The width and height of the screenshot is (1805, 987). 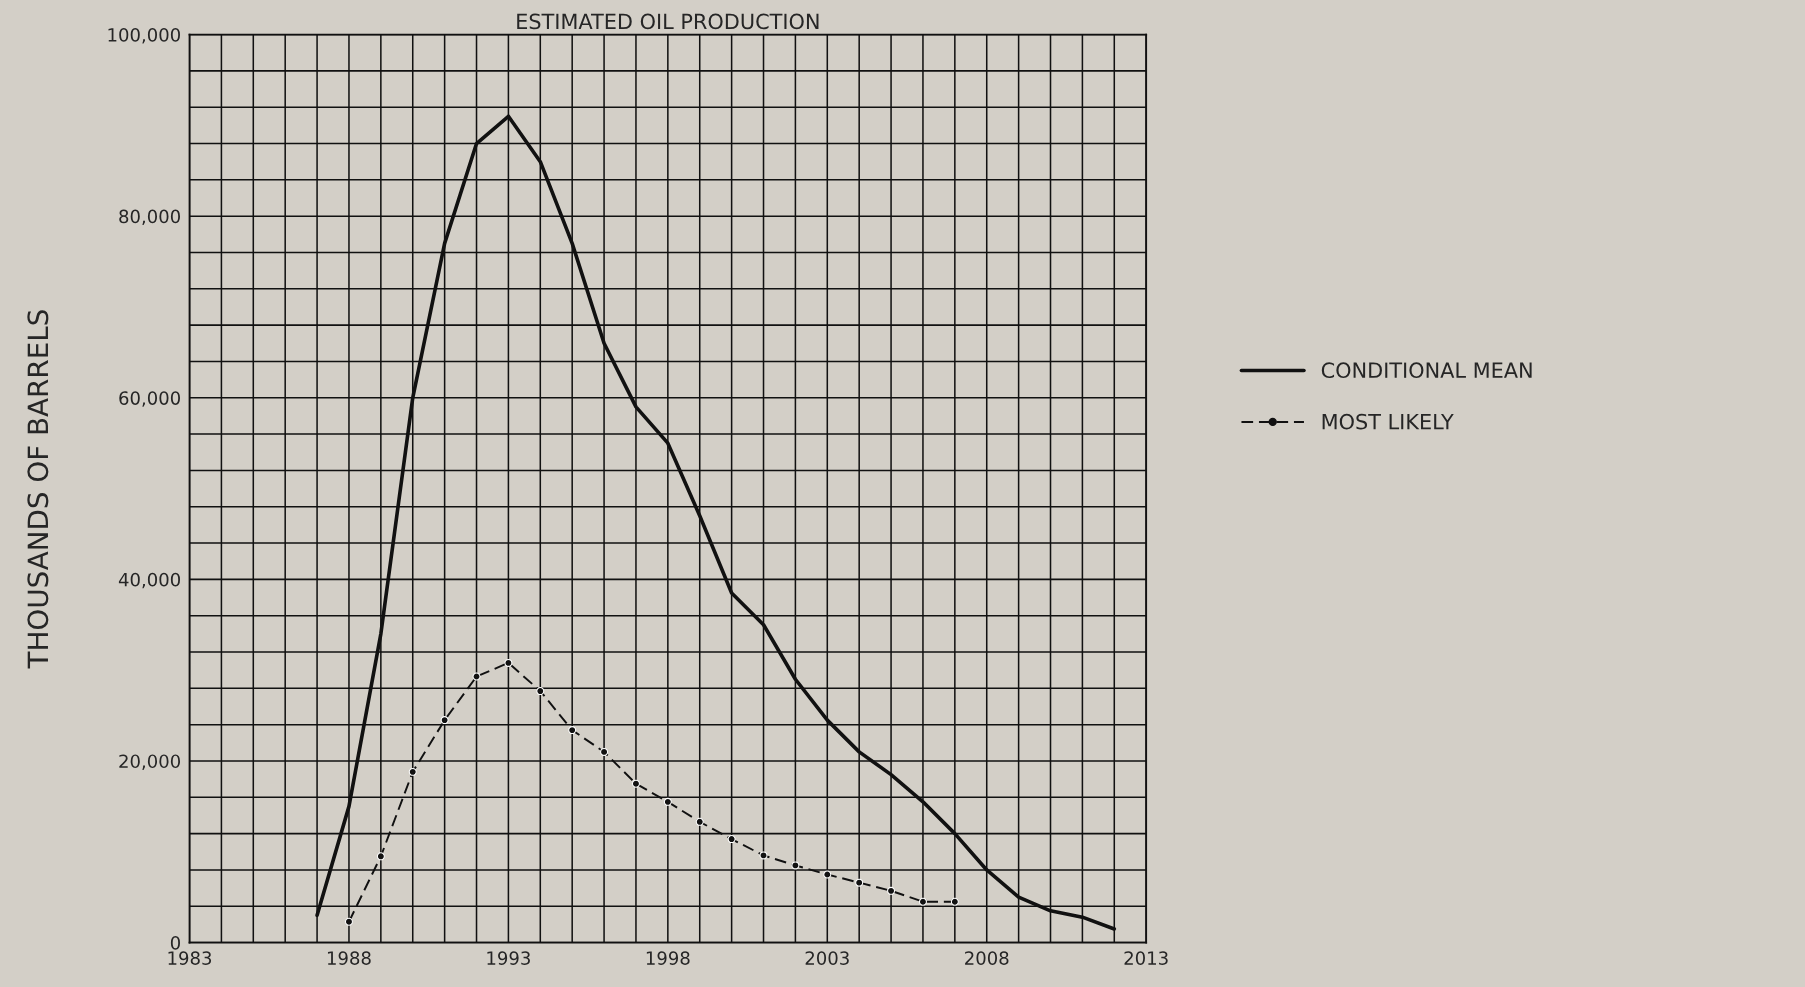 I want to click on y-axis-title: THOUSANDS OF BARRELS, so click(x=38, y=489).